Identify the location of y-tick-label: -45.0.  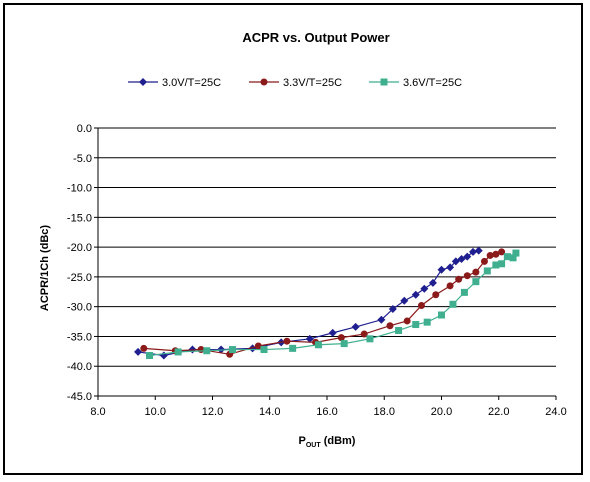
(79, 397).